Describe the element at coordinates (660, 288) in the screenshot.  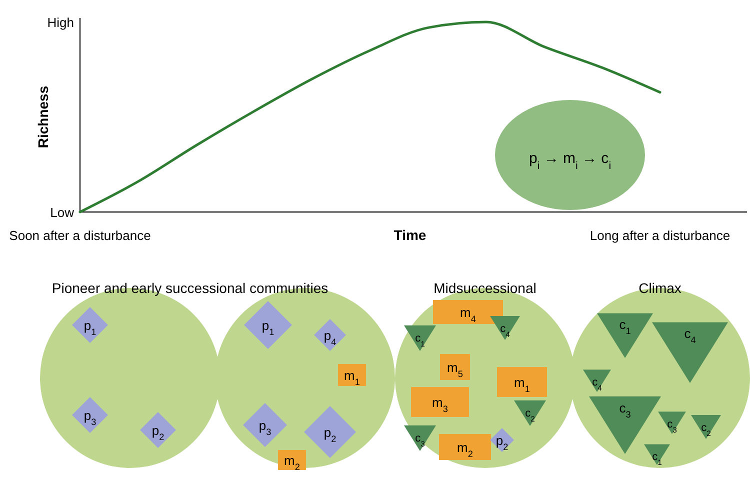
I see `text: Climax` at that location.